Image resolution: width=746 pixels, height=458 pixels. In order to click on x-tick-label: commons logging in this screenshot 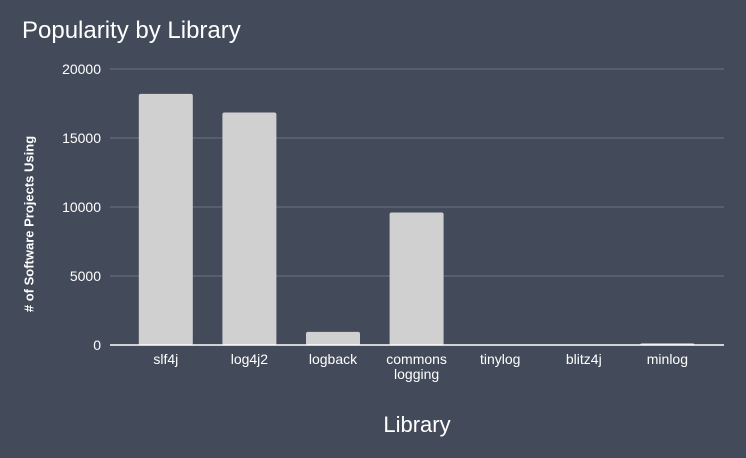, I will do `click(416, 366)`.